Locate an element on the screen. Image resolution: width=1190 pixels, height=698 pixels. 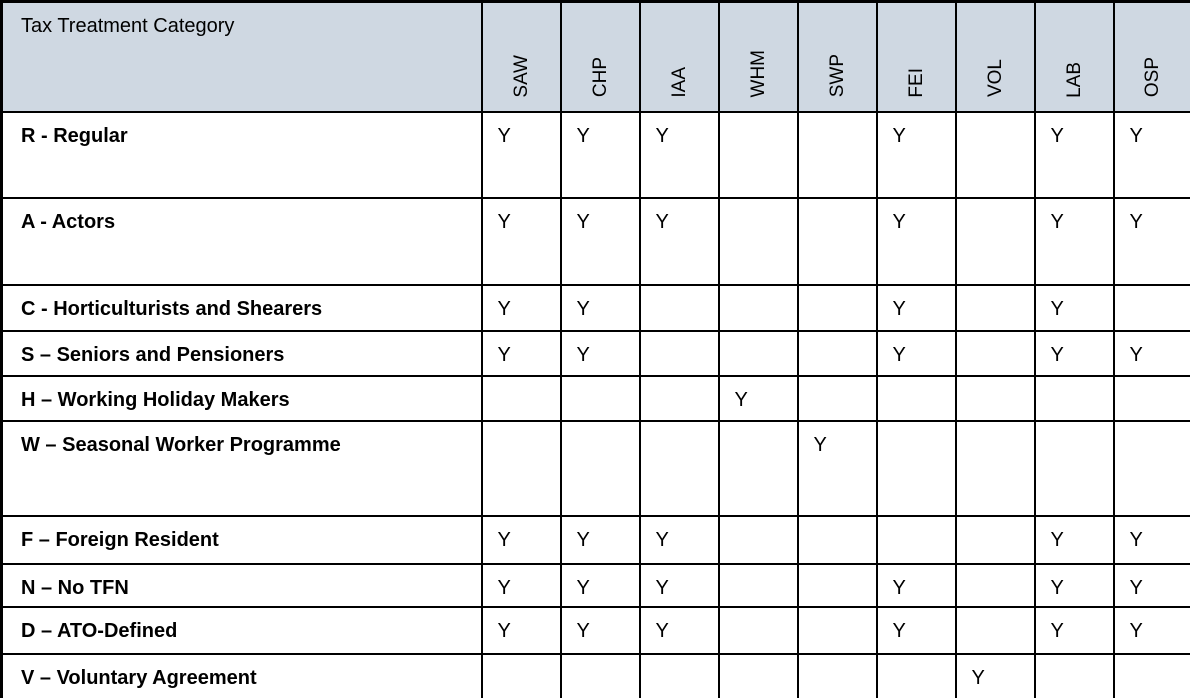
column-header-whm: WHM is located at coordinates (758, 56).